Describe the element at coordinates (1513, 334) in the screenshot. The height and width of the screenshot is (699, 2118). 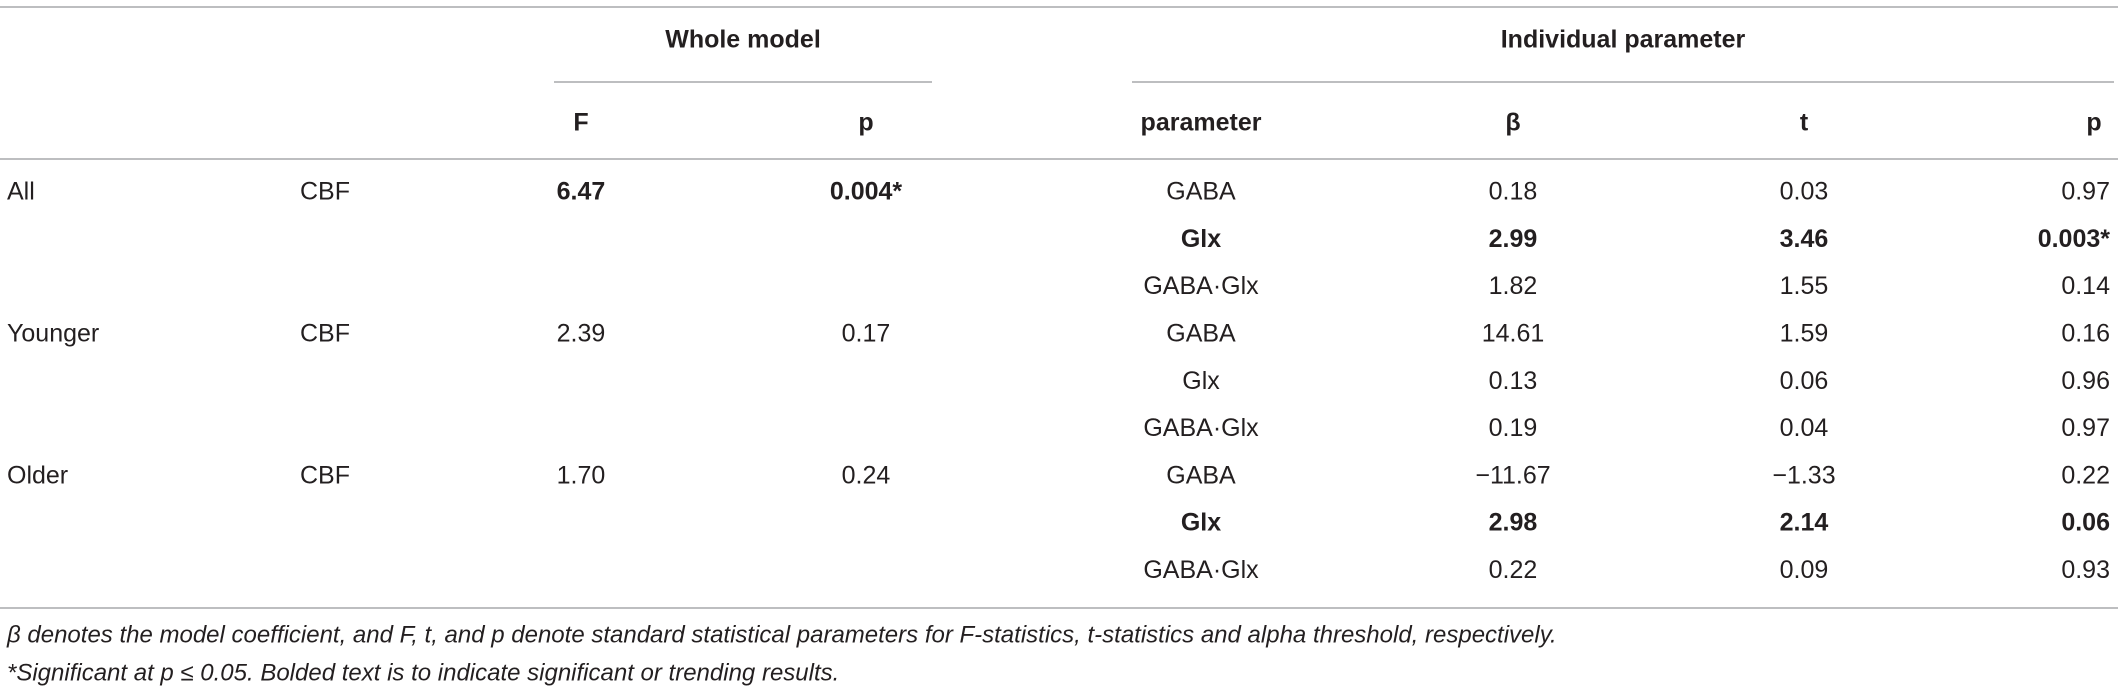
I see `table-cell: 14.61` at that location.